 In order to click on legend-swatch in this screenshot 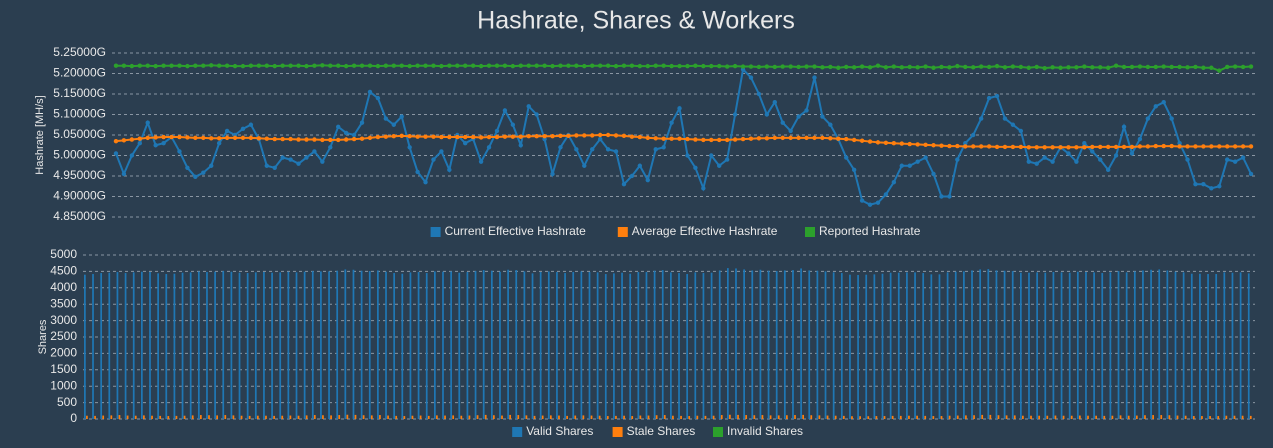, I will do `click(517, 432)`.